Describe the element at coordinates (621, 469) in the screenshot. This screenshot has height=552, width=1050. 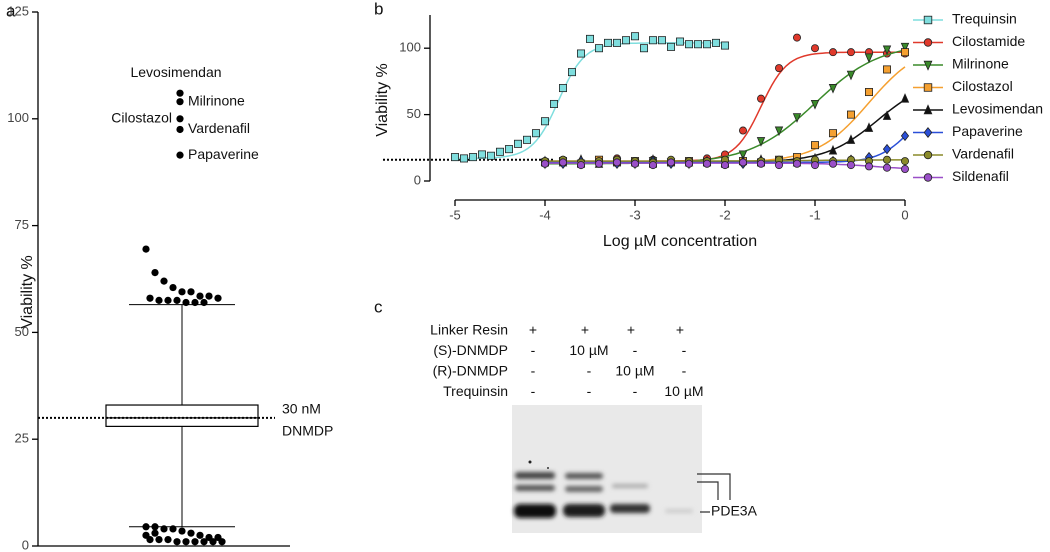
I see `blot-image` at that location.